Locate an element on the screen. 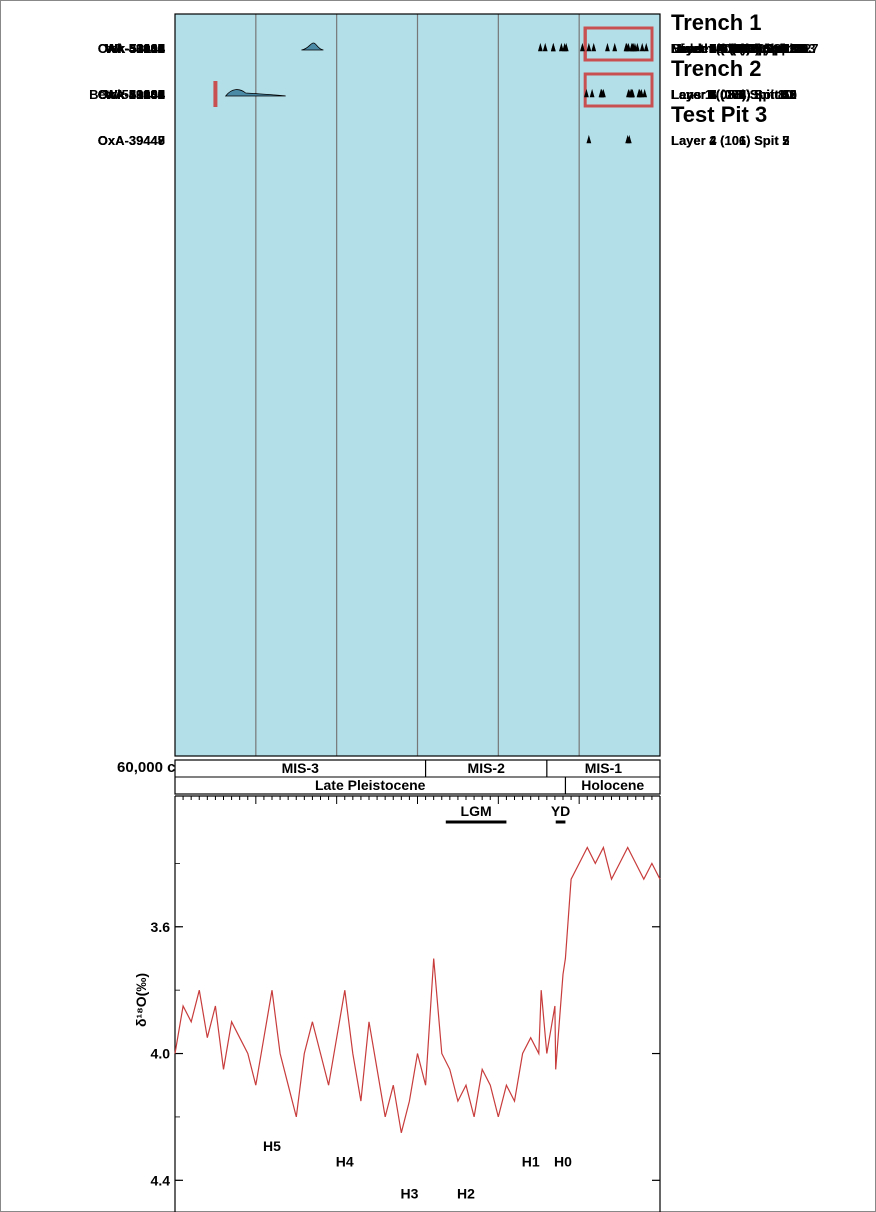 Image resolution: width=876 pixels, height=1212 pixels. context-label: Layer 3 (082) Spit 6 is located at coordinates (730, 94).